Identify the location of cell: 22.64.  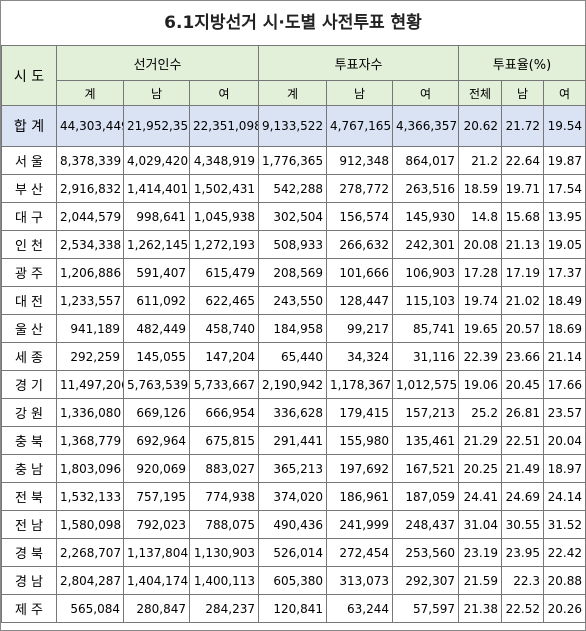
(522, 160).